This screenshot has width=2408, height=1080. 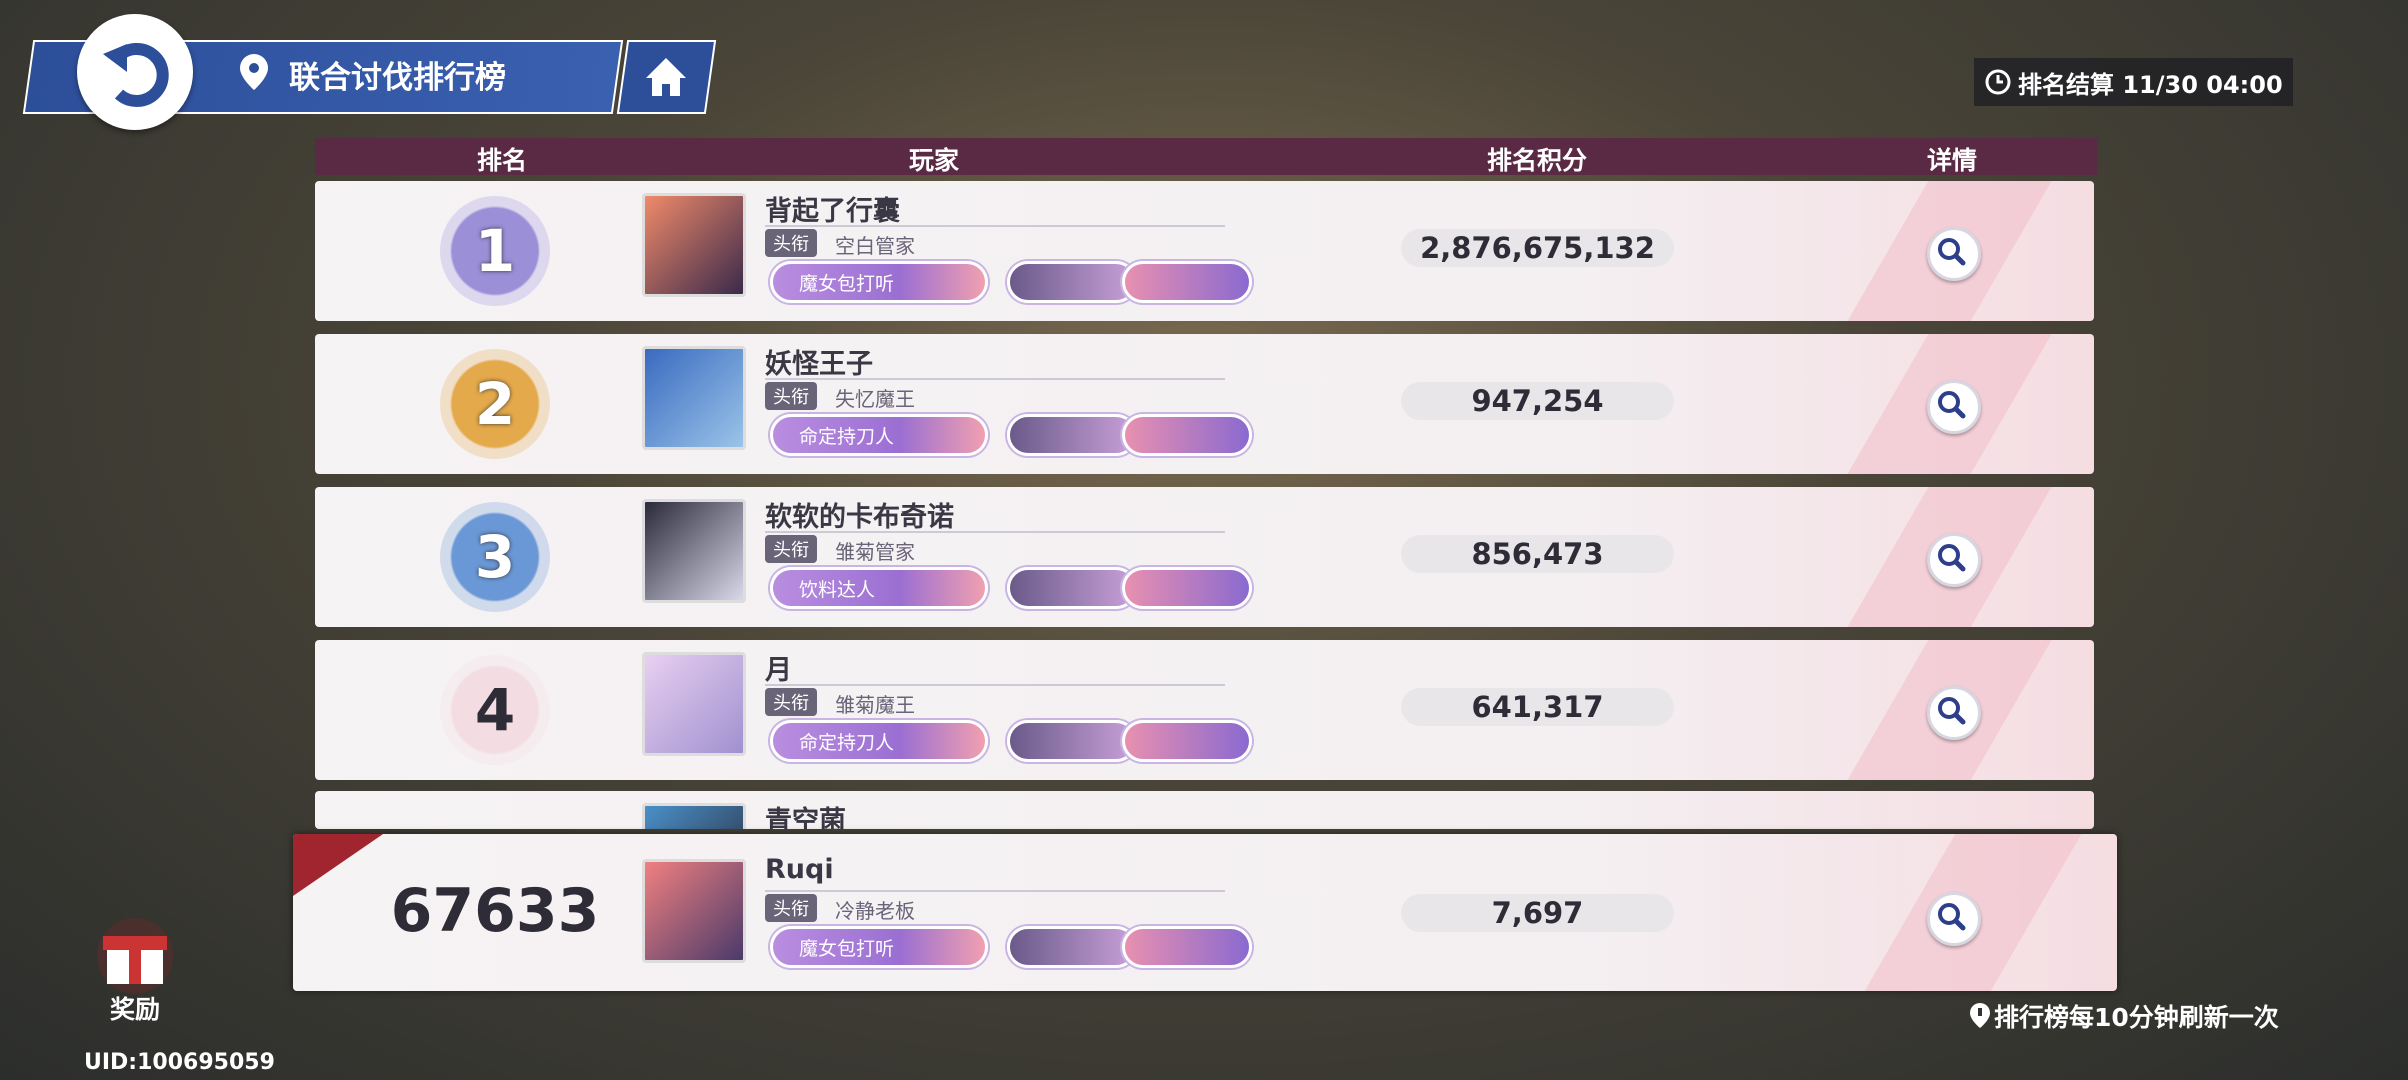 I want to click on info-icon, so click(x=1980, y=1015).